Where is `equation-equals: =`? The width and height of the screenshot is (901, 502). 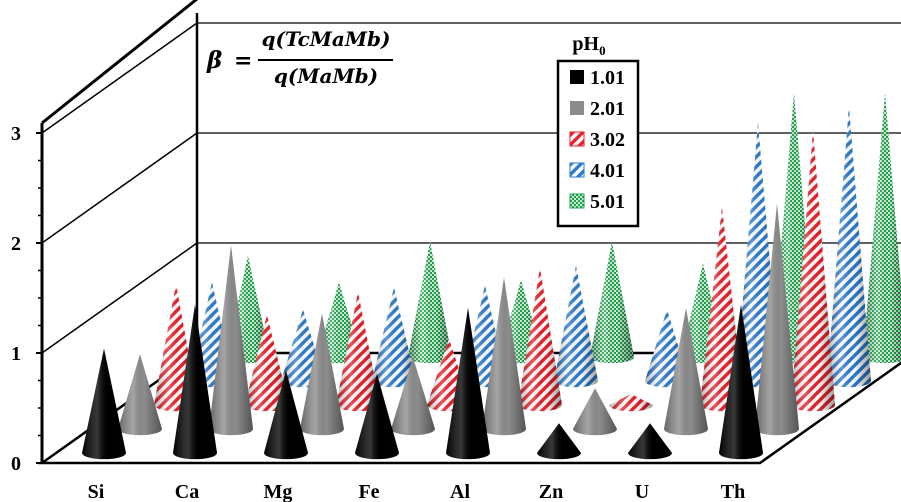
equation-equals: = is located at coordinates (243, 61).